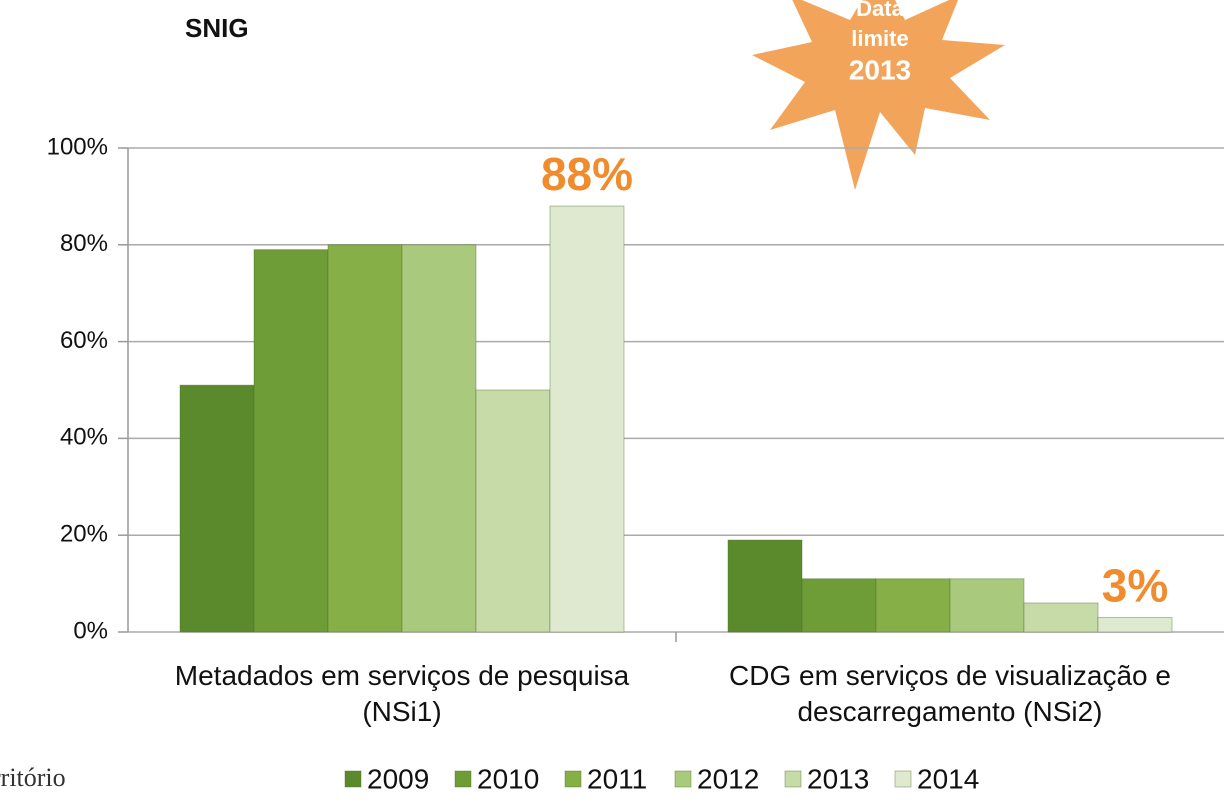  What do you see at coordinates (508, 778) in the screenshot?
I see `legend-label: 2010` at bounding box center [508, 778].